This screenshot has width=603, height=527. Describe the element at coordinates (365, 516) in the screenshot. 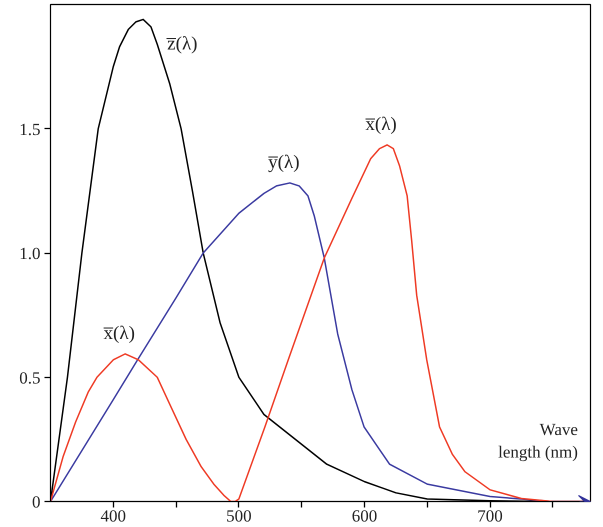

I see `x-tick-label: 600` at that location.